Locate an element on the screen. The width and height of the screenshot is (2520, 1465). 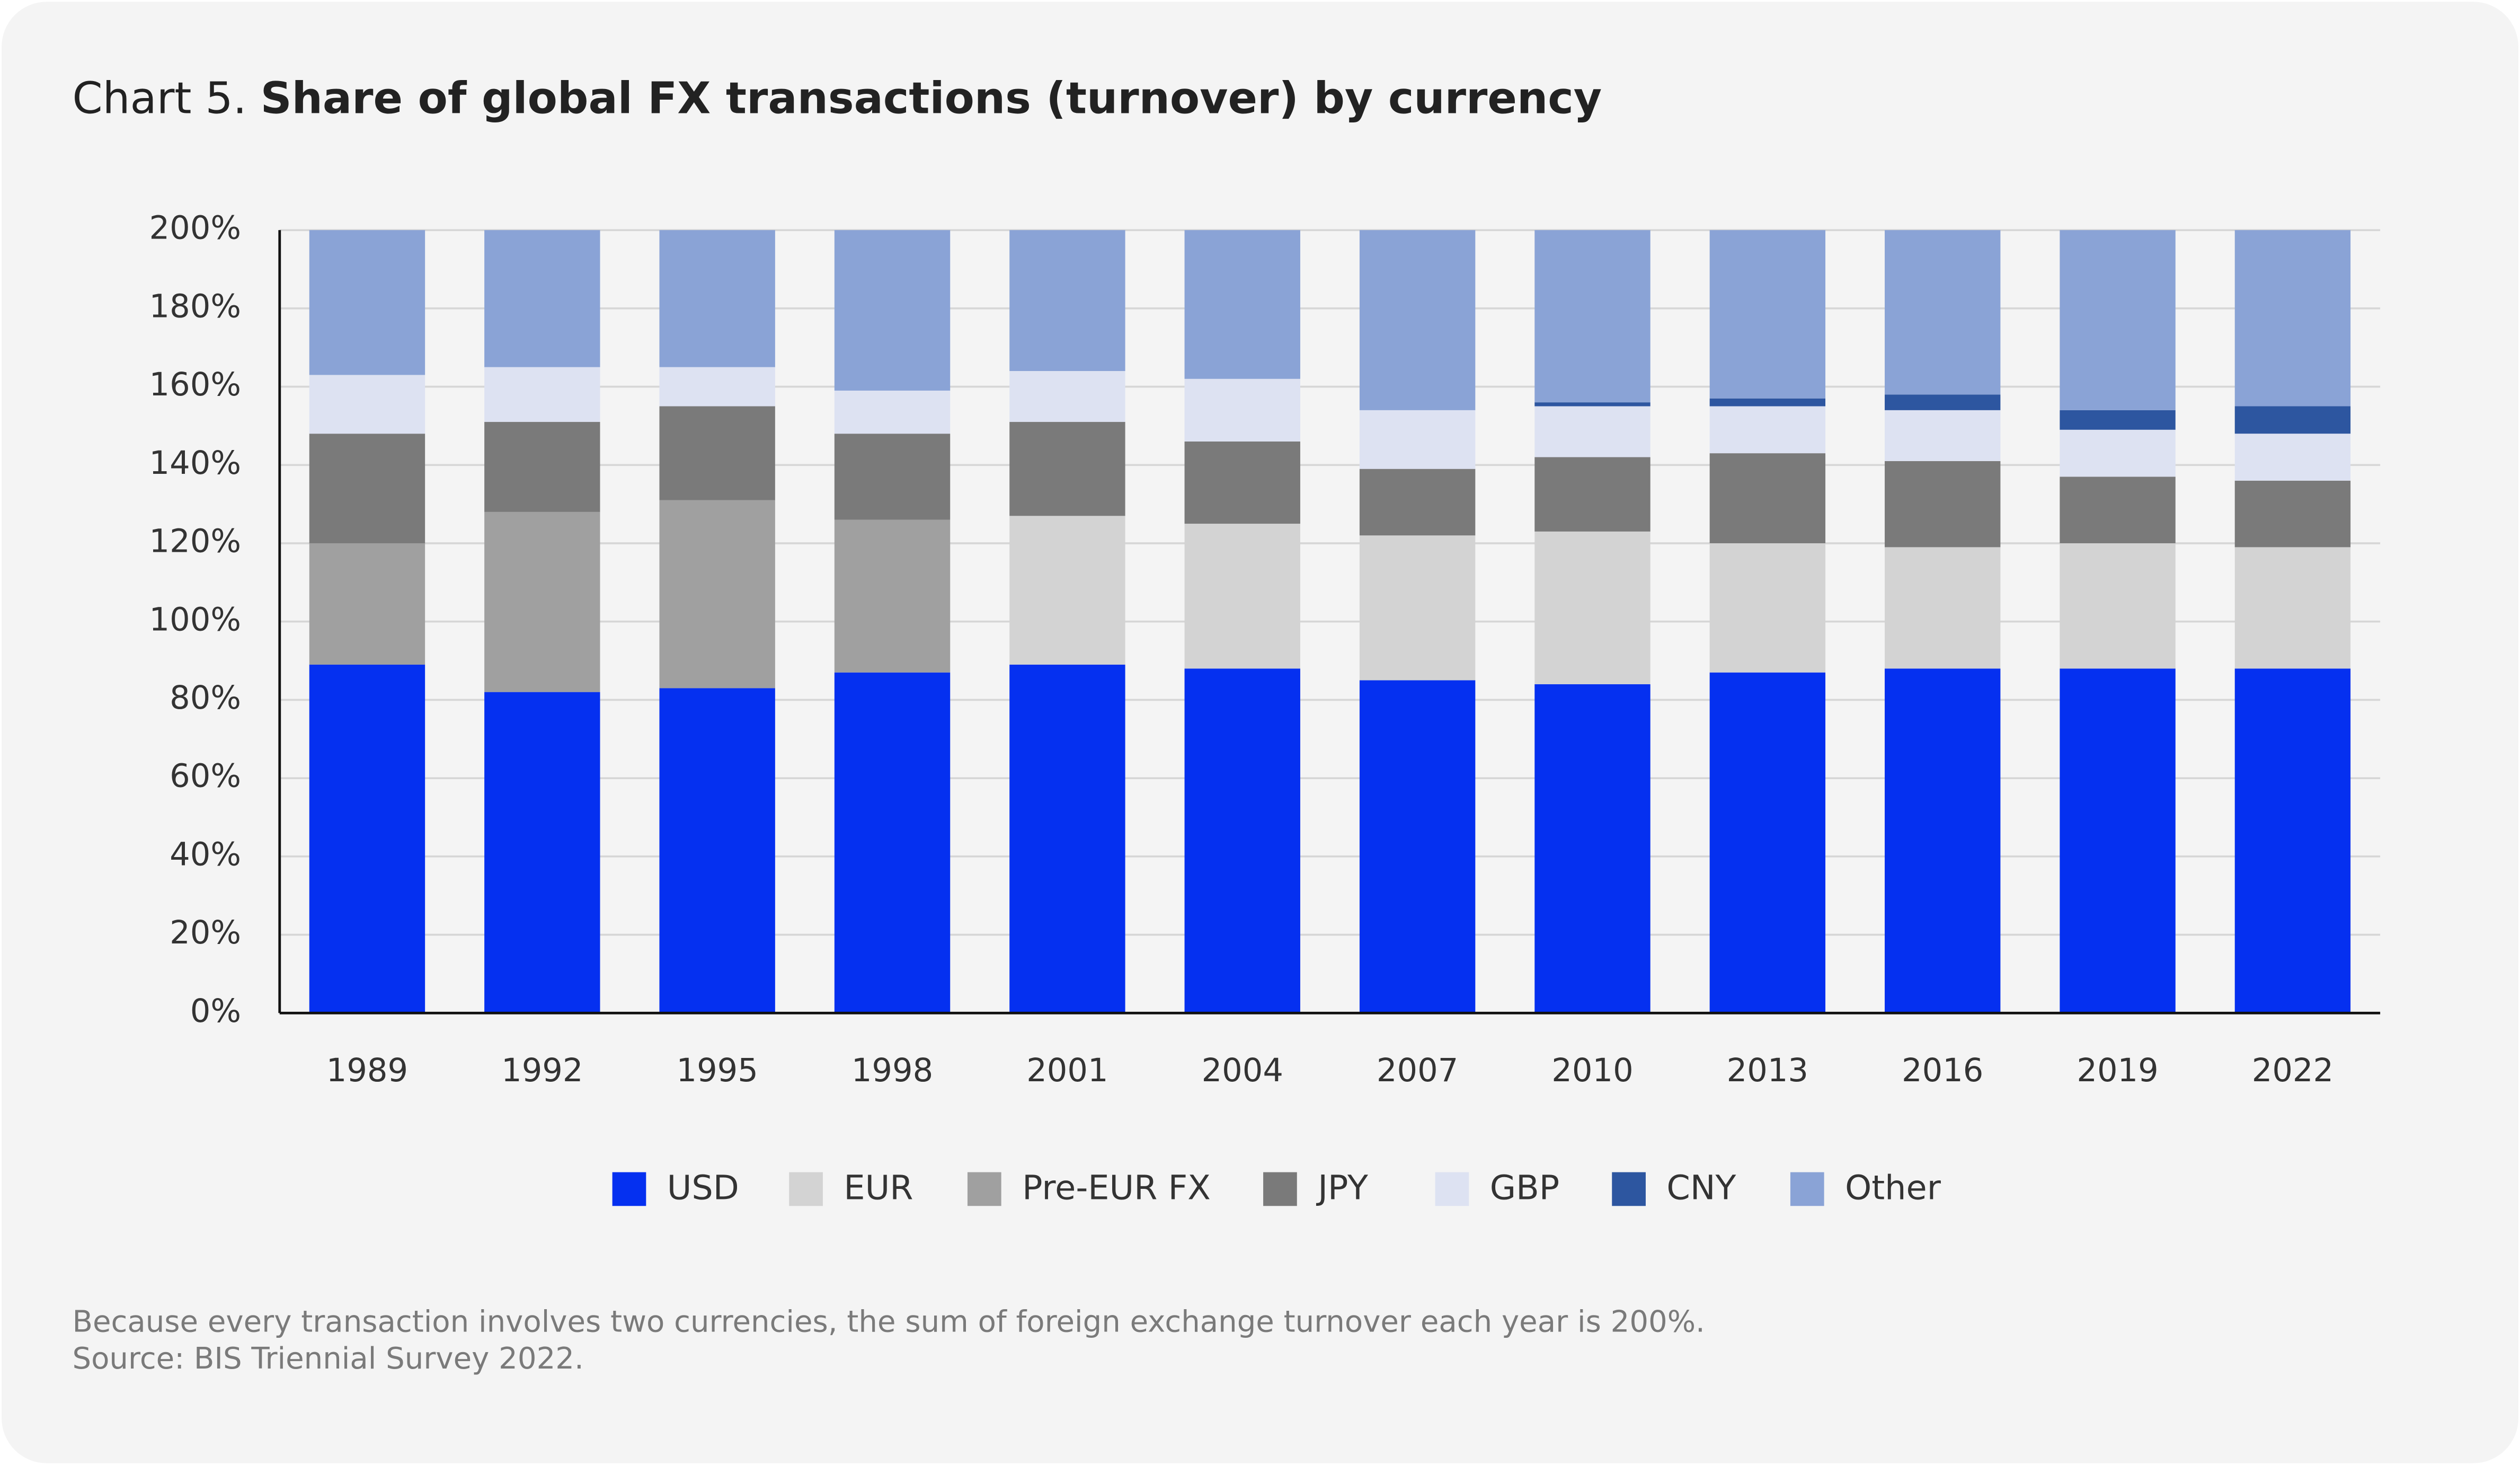
x-tick-label: 2016 is located at coordinates (1942, 1070).